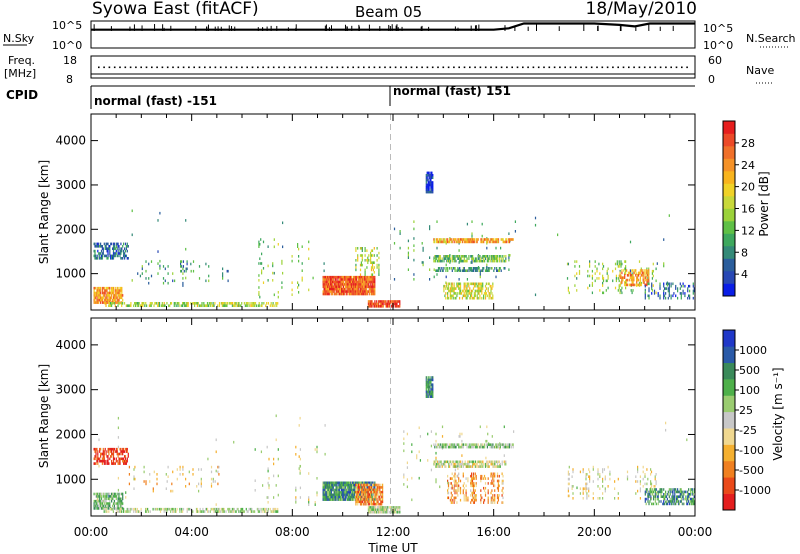 This screenshot has height=554, width=800. What do you see at coordinates (644, 67) in the screenshot?
I see `freq-point` at bounding box center [644, 67].